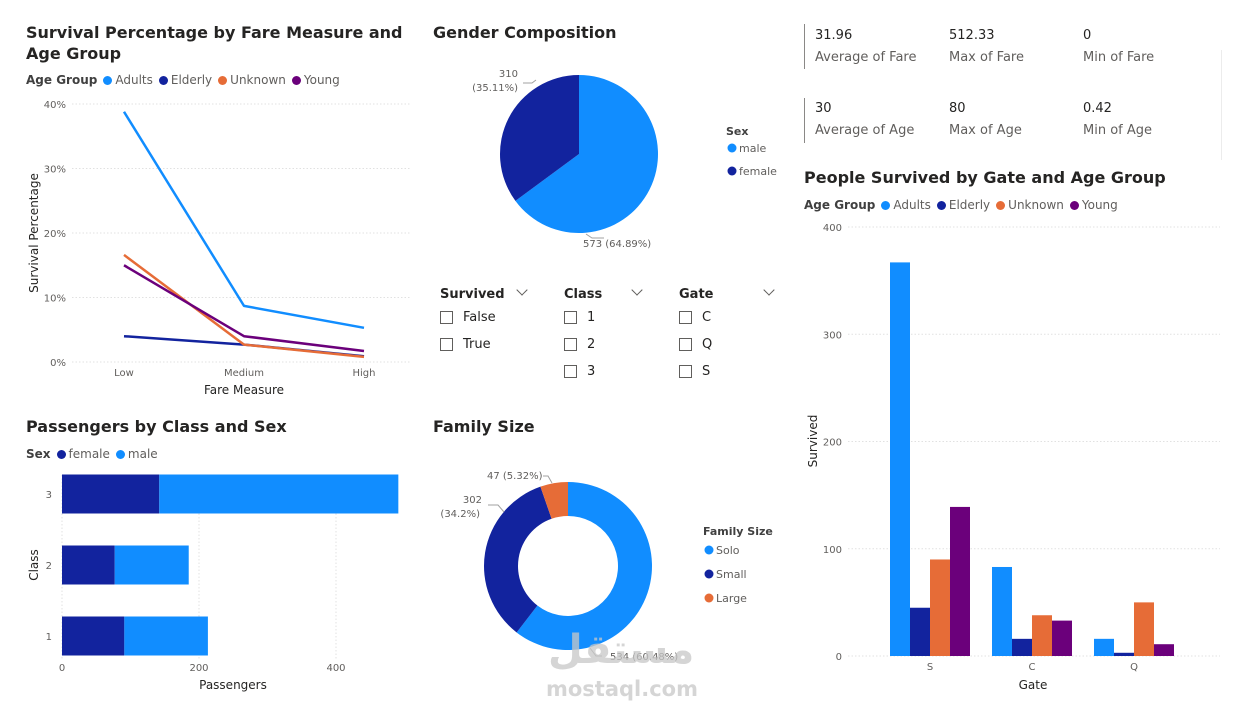 The width and height of the screenshot is (1242, 717). What do you see at coordinates (969, 205) in the screenshot?
I see `col-legend-label-elderly: Elderly` at bounding box center [969, 205].